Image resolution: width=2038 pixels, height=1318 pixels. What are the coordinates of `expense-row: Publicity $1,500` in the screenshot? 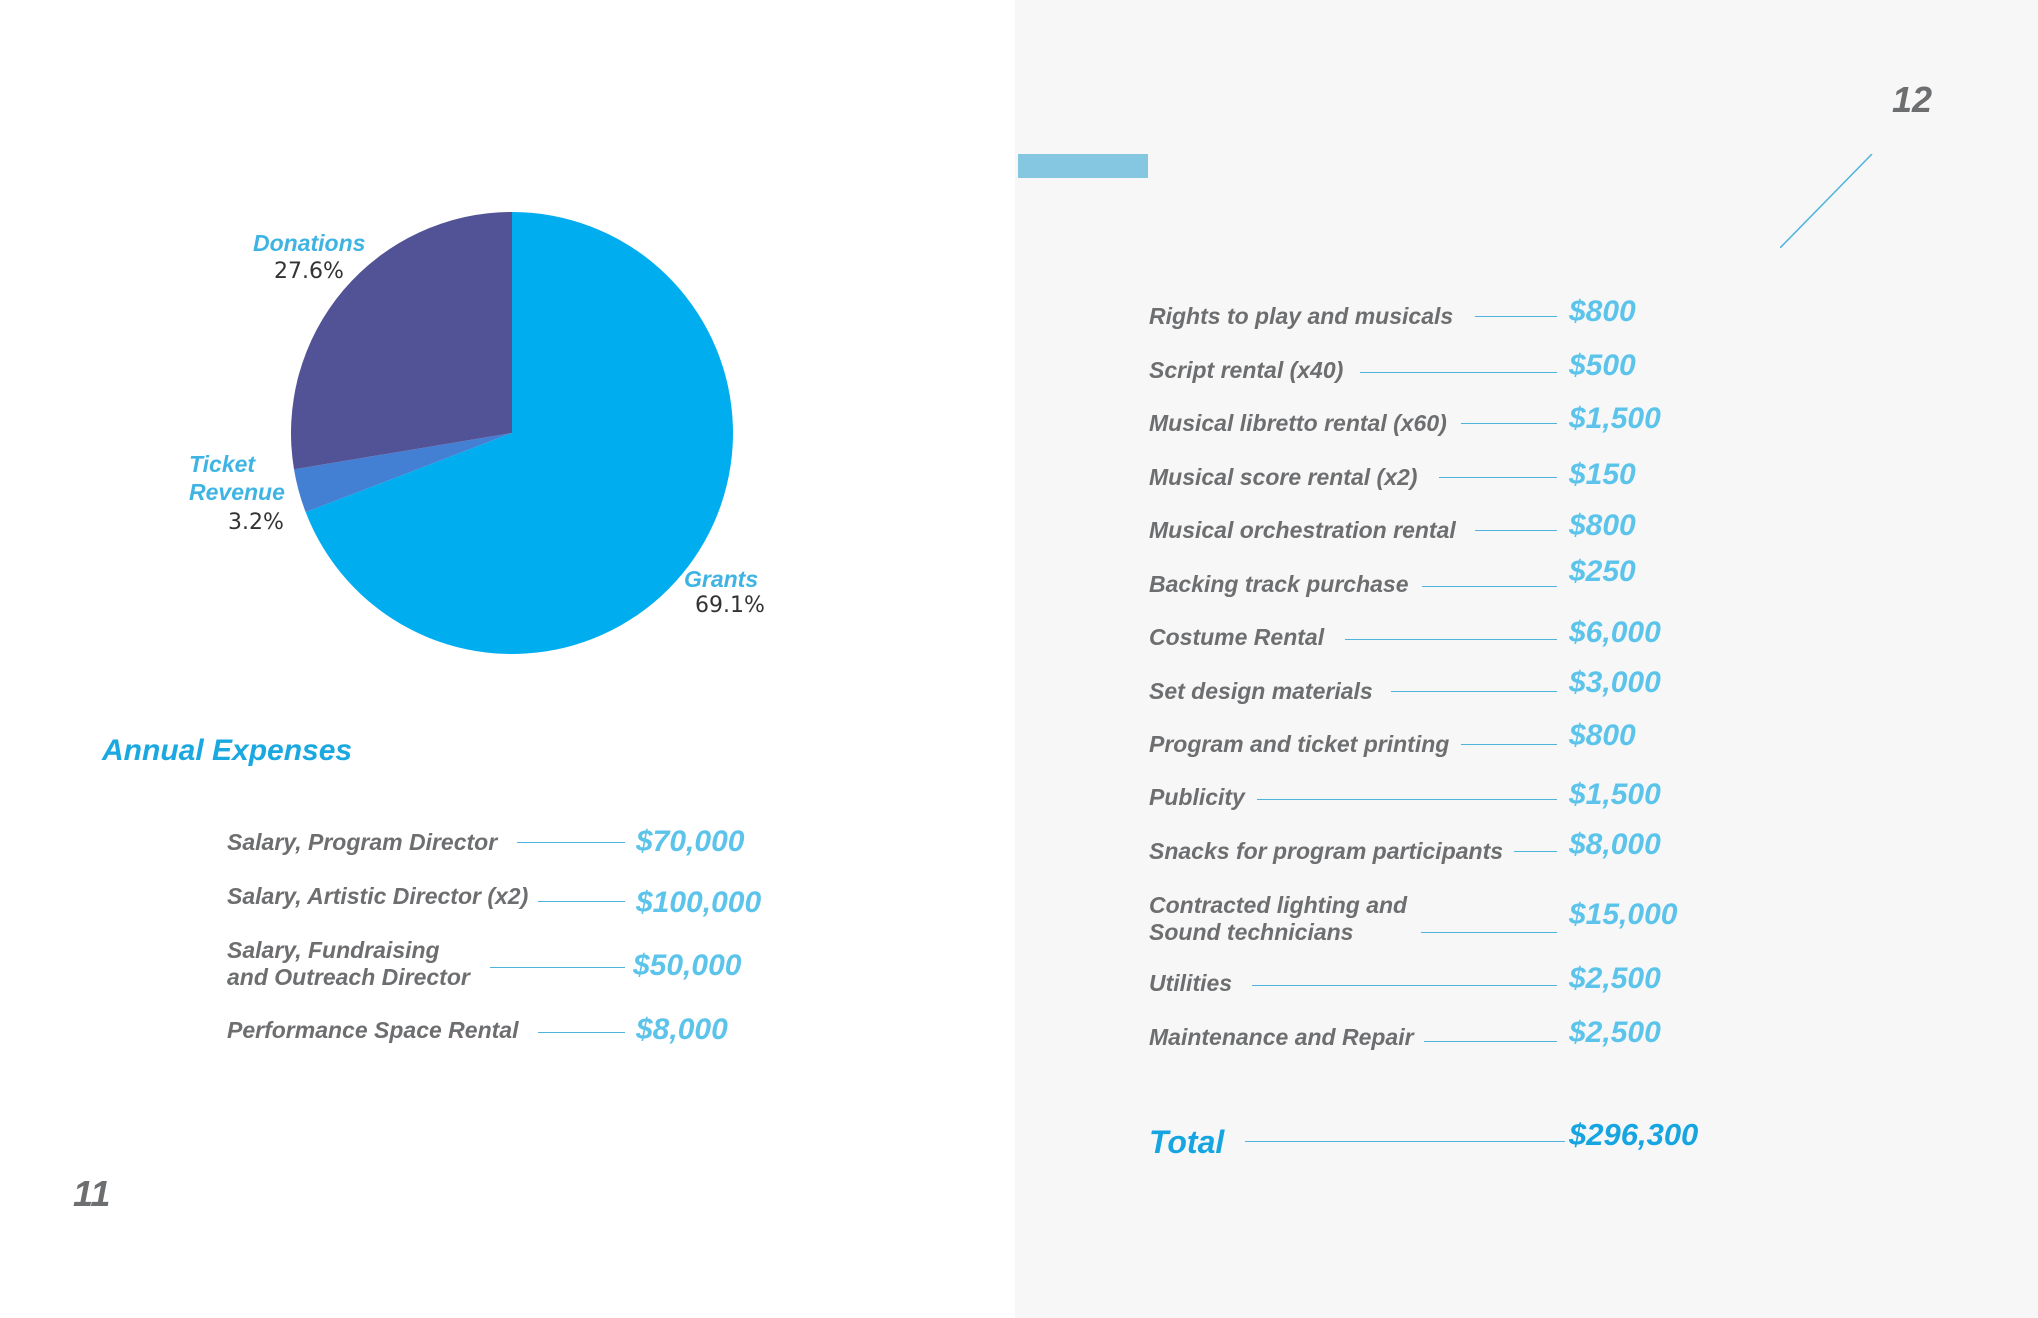 It's located at (1499, 811).